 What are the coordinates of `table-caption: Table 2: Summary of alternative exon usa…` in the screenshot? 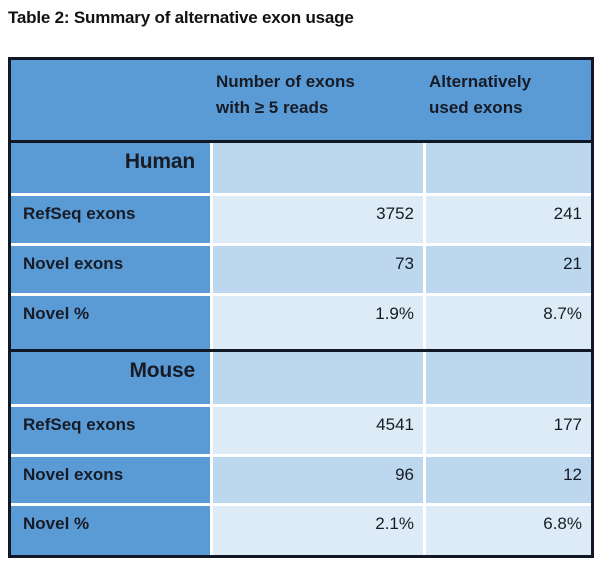 It's located at (181, 17).